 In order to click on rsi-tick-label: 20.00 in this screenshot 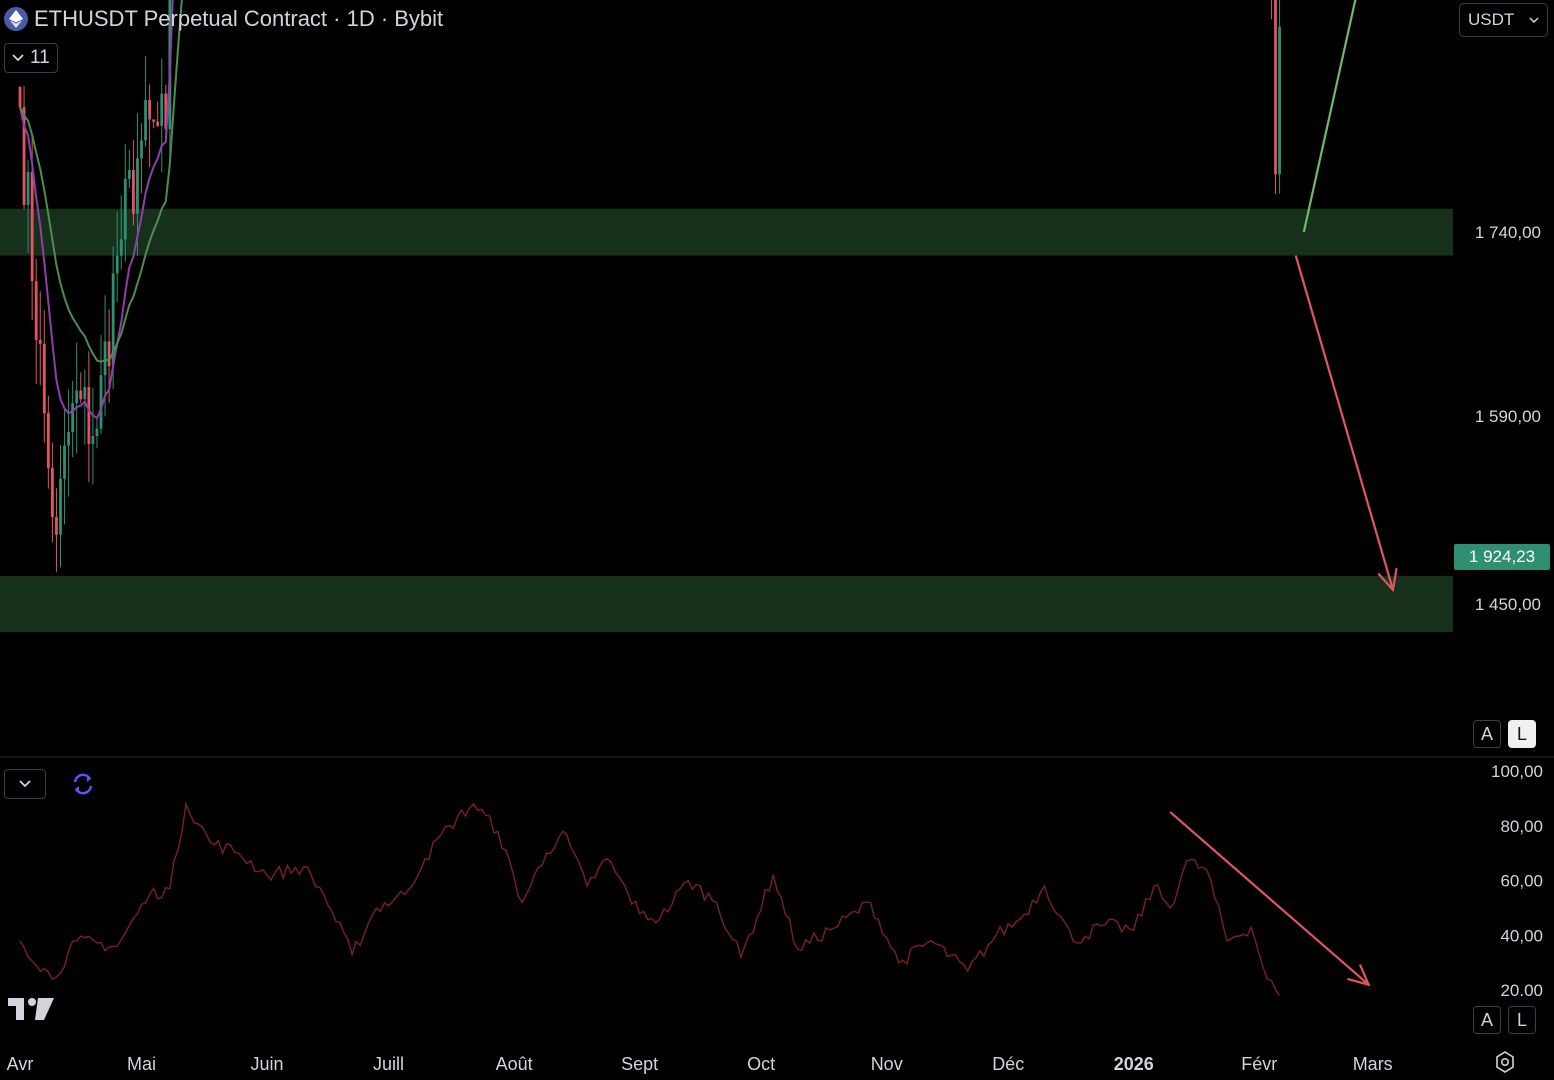, I will do `click(1521, 990)`.